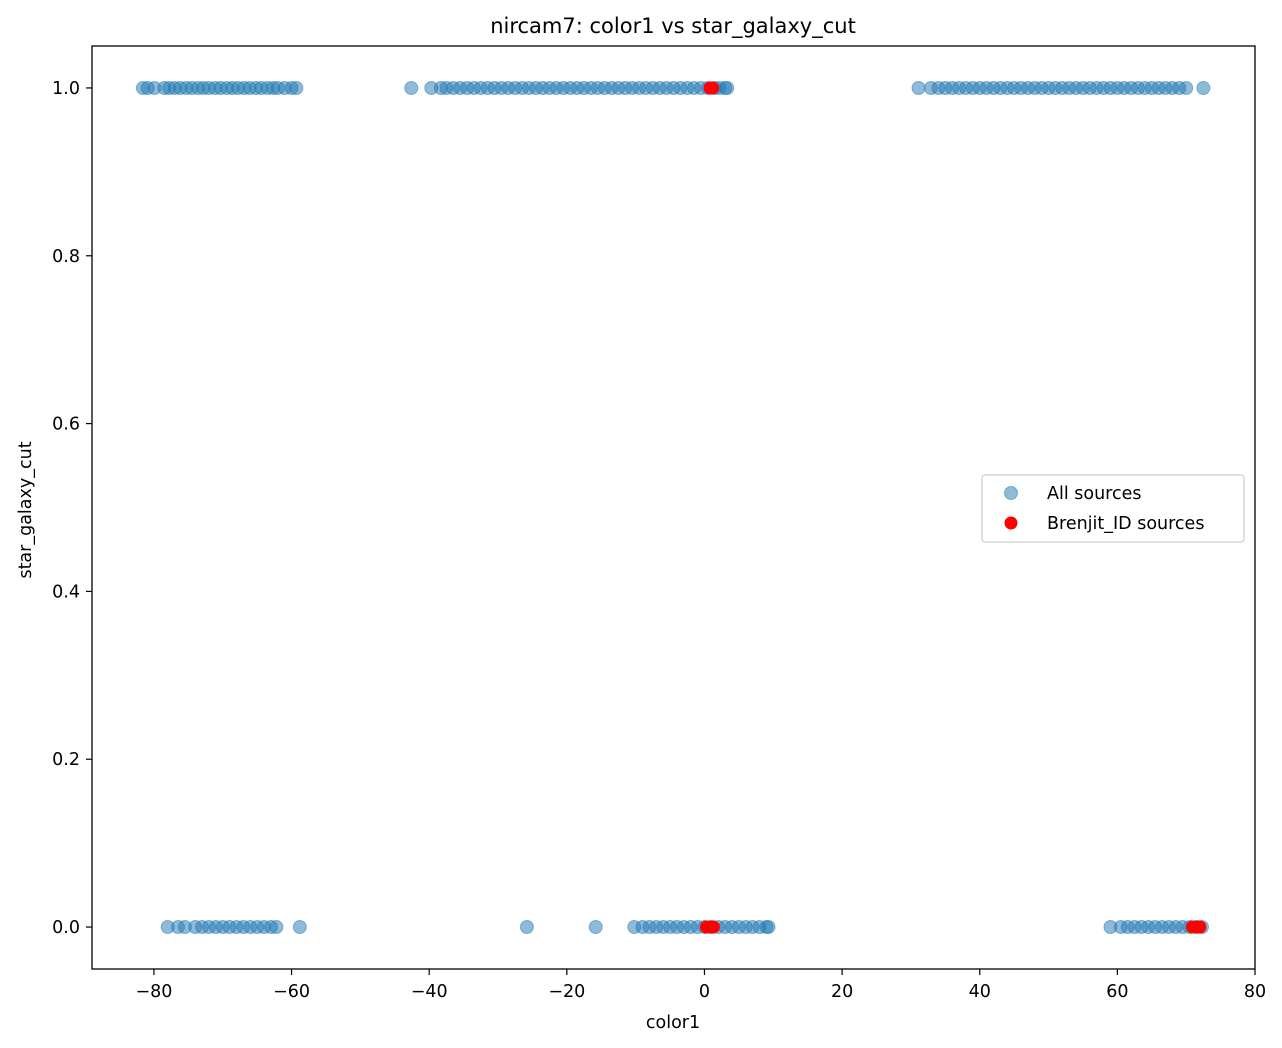 The image size is (1282, 1048). What do you see at coordinates (1125, 524) in the screenshot?
I see `legend-label-brenjit-sources: Brenjit_ID sources` at bounding box center [1125, 524].